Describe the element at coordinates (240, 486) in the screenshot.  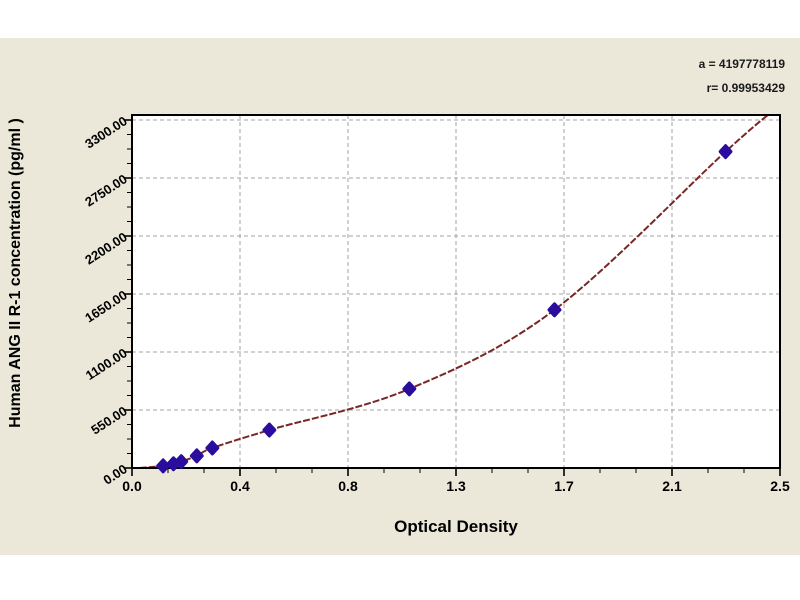
I see `x-tick-label: 0.4` at that location.